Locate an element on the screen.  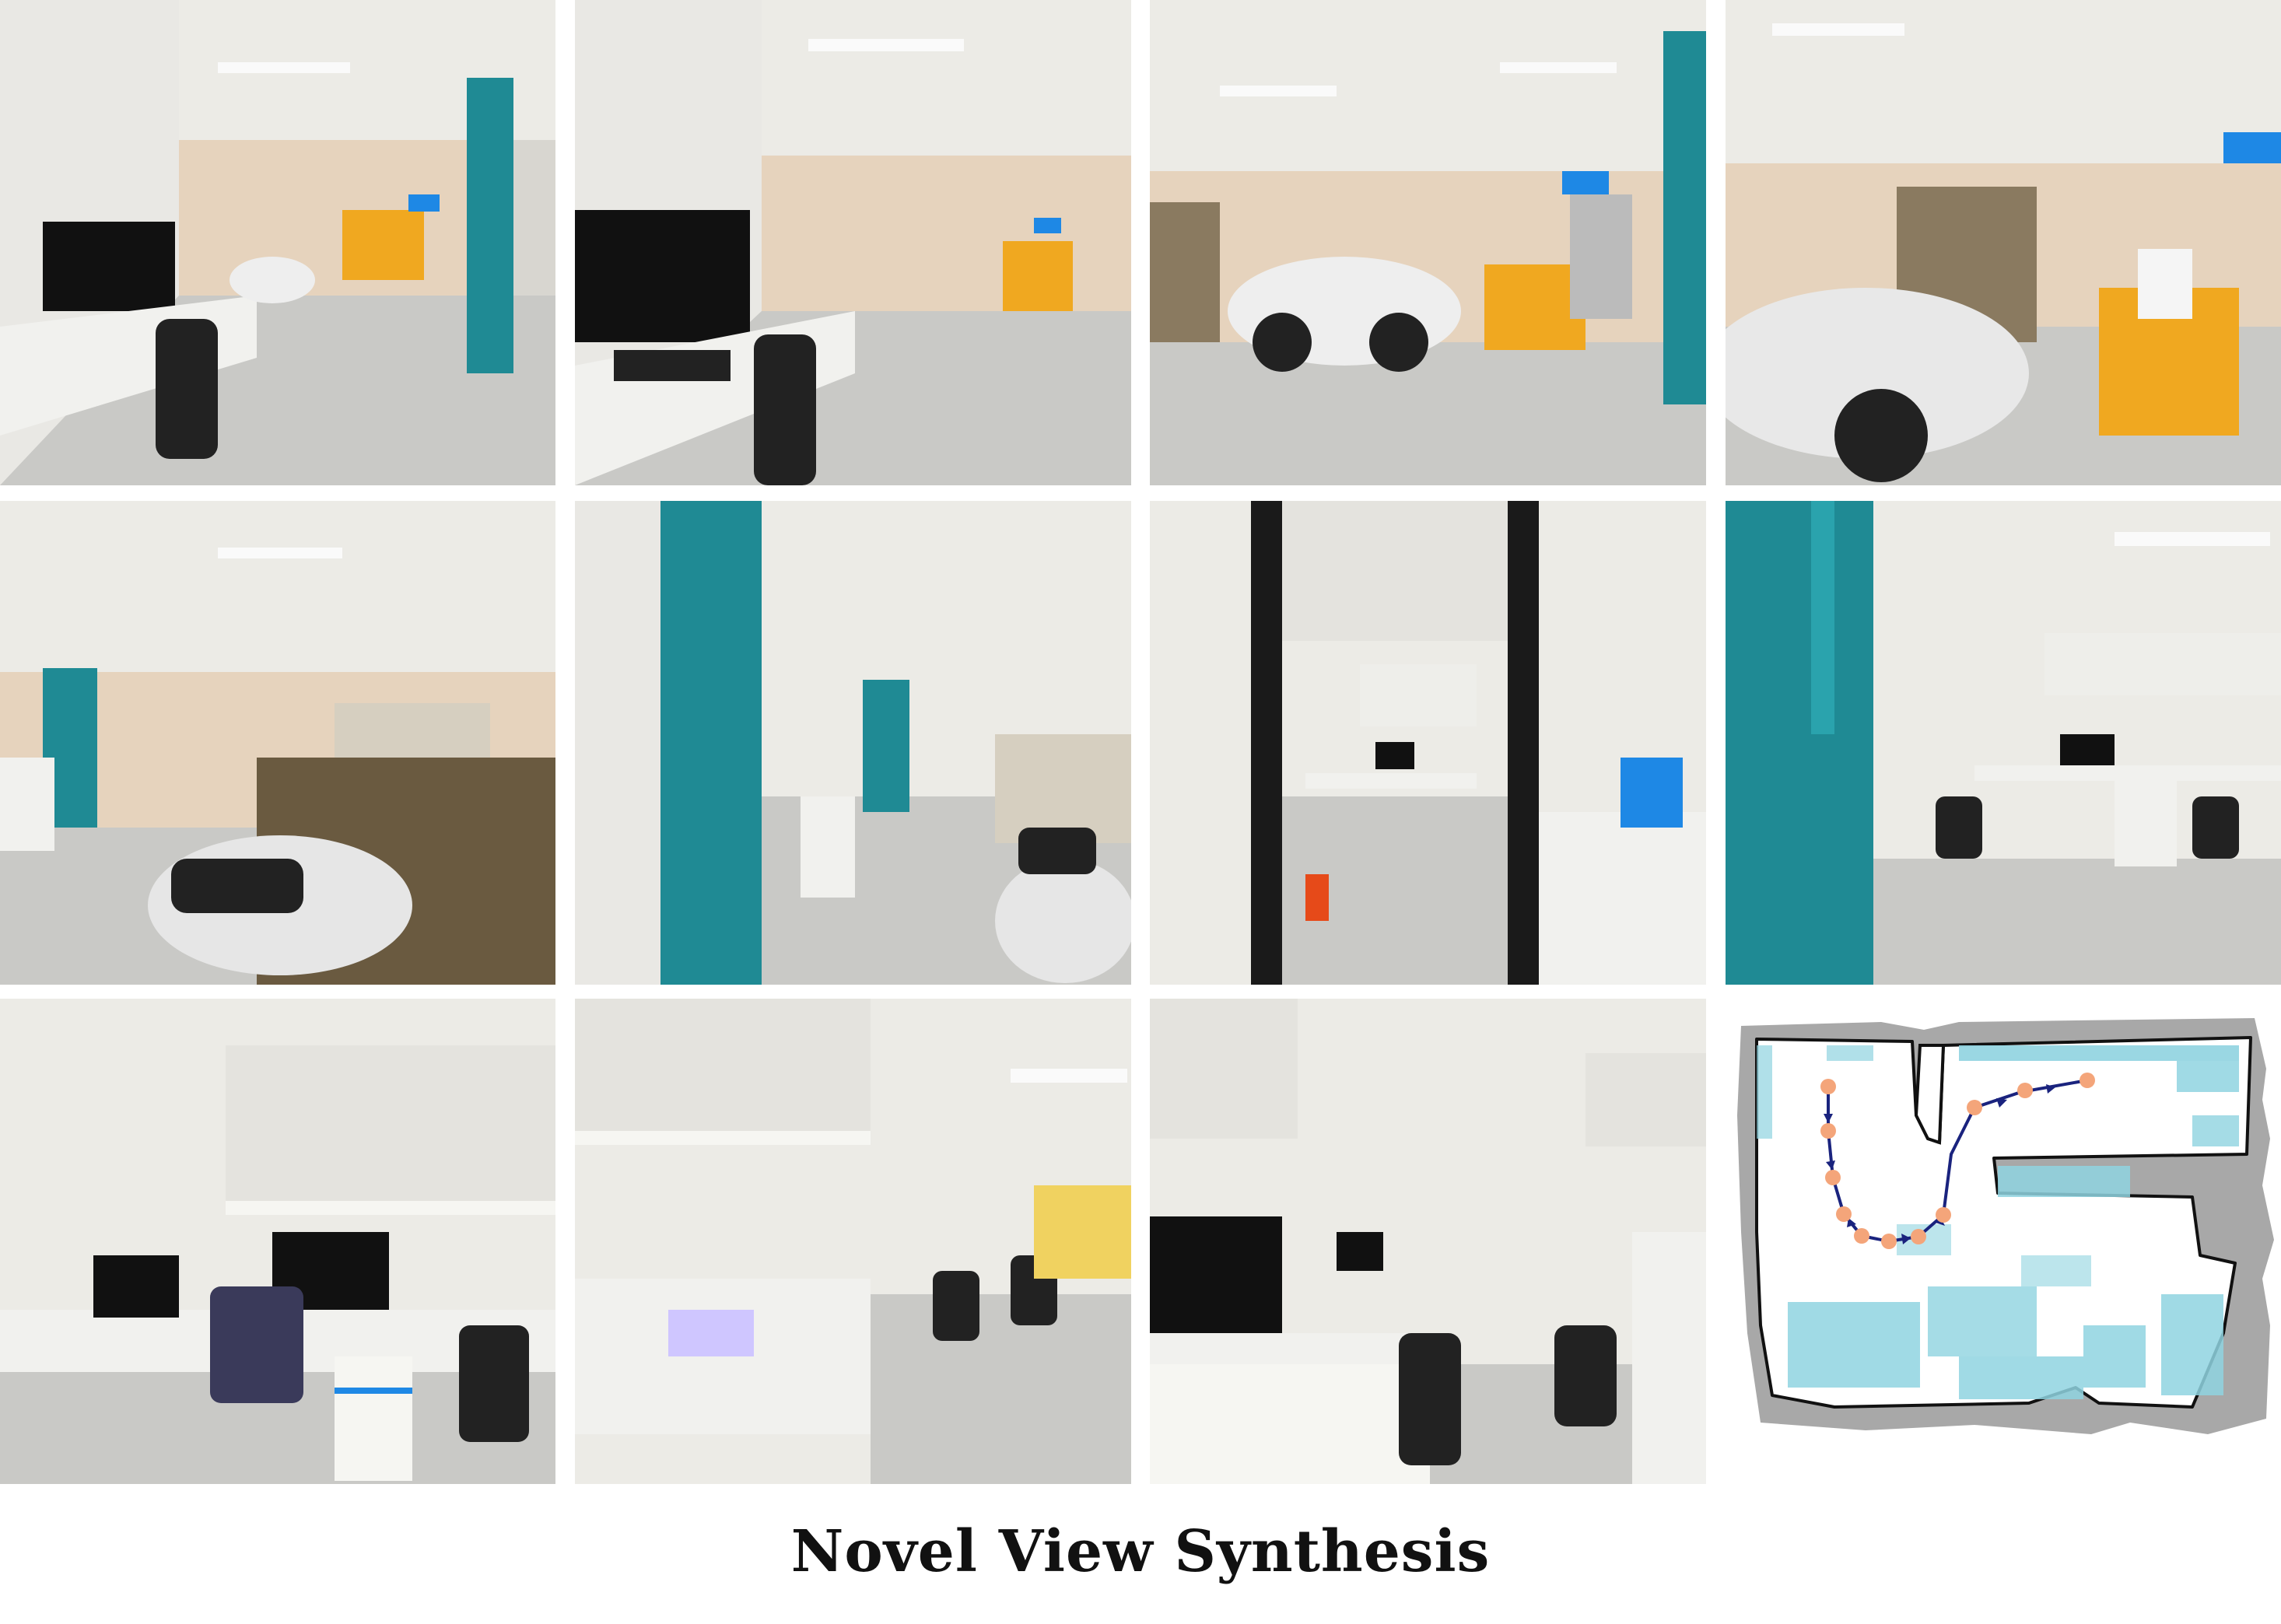
point-cloud is located at coordinates (1998, 1222).